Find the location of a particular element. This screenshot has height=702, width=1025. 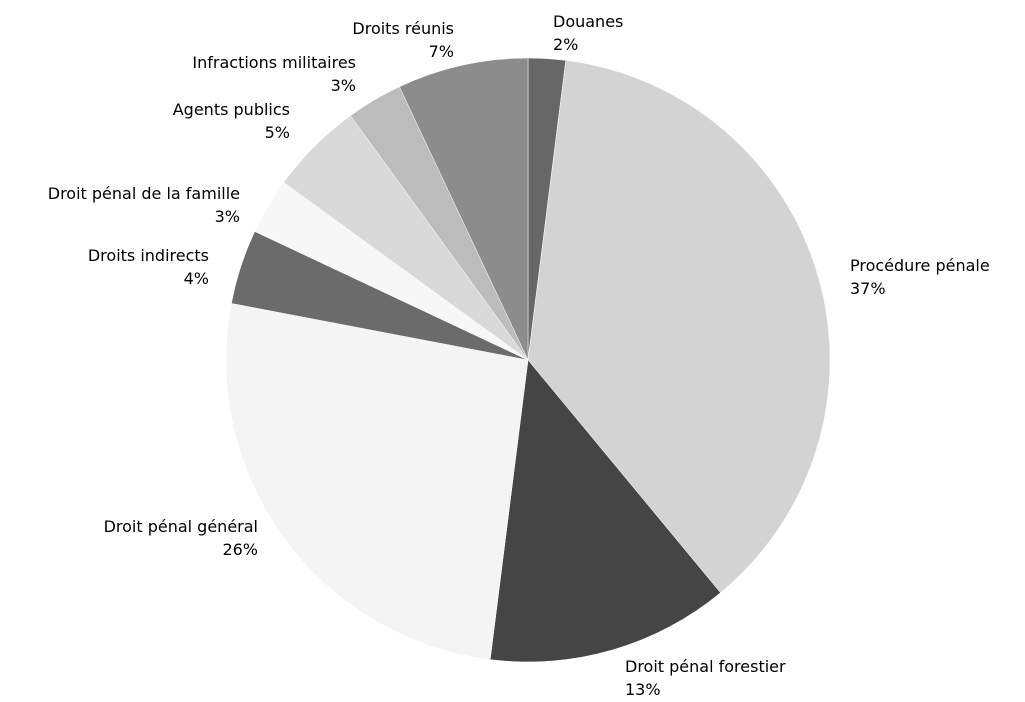

slice-label-droits-indirects: Droits indirects 4% is located at coordinates (148, 267).